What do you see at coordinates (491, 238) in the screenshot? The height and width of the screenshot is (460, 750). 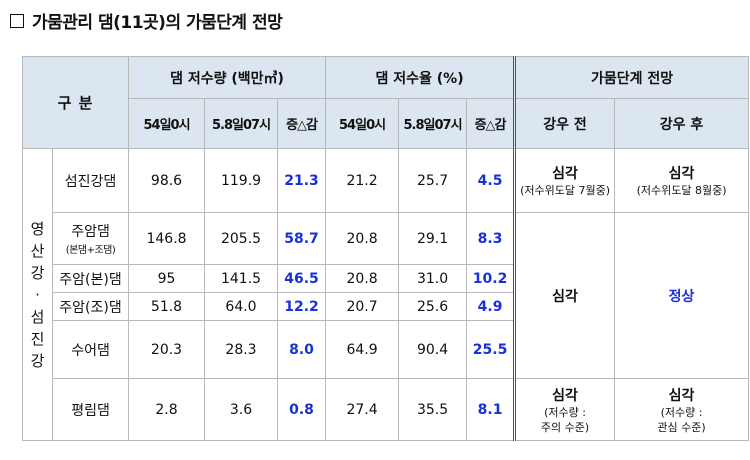 I see `ratio-diff: 8.3` at bounding box center [491, 238].